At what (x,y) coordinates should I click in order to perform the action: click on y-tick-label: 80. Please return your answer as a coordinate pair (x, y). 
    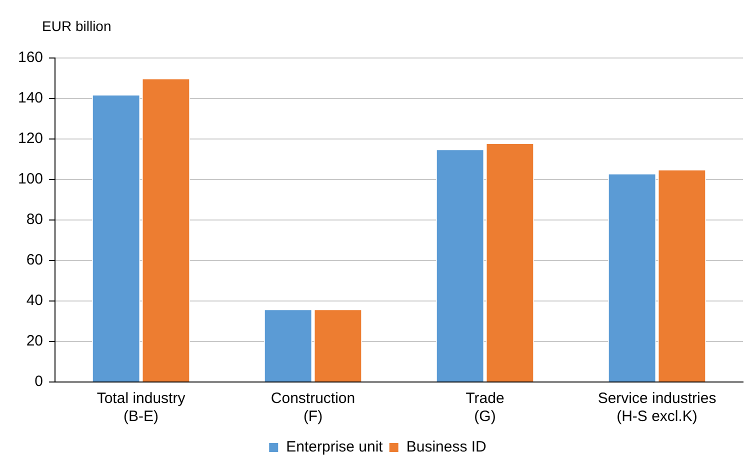
    Looking at the image, I should click on (35, 219).